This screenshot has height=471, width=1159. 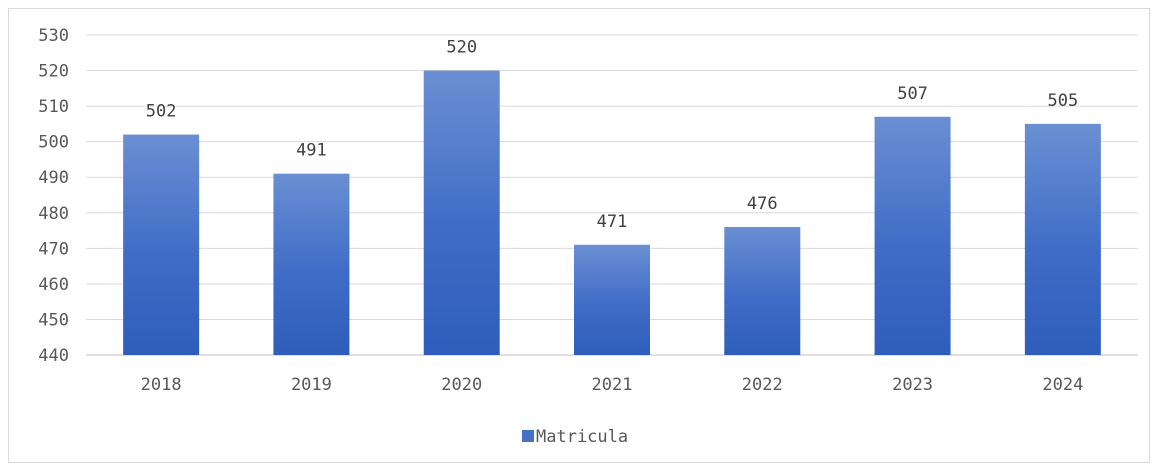 What do you see at coordinates (53, 143) in the screenshot?
I see `y-tick-label: 500` at bounding box center [53, 143].